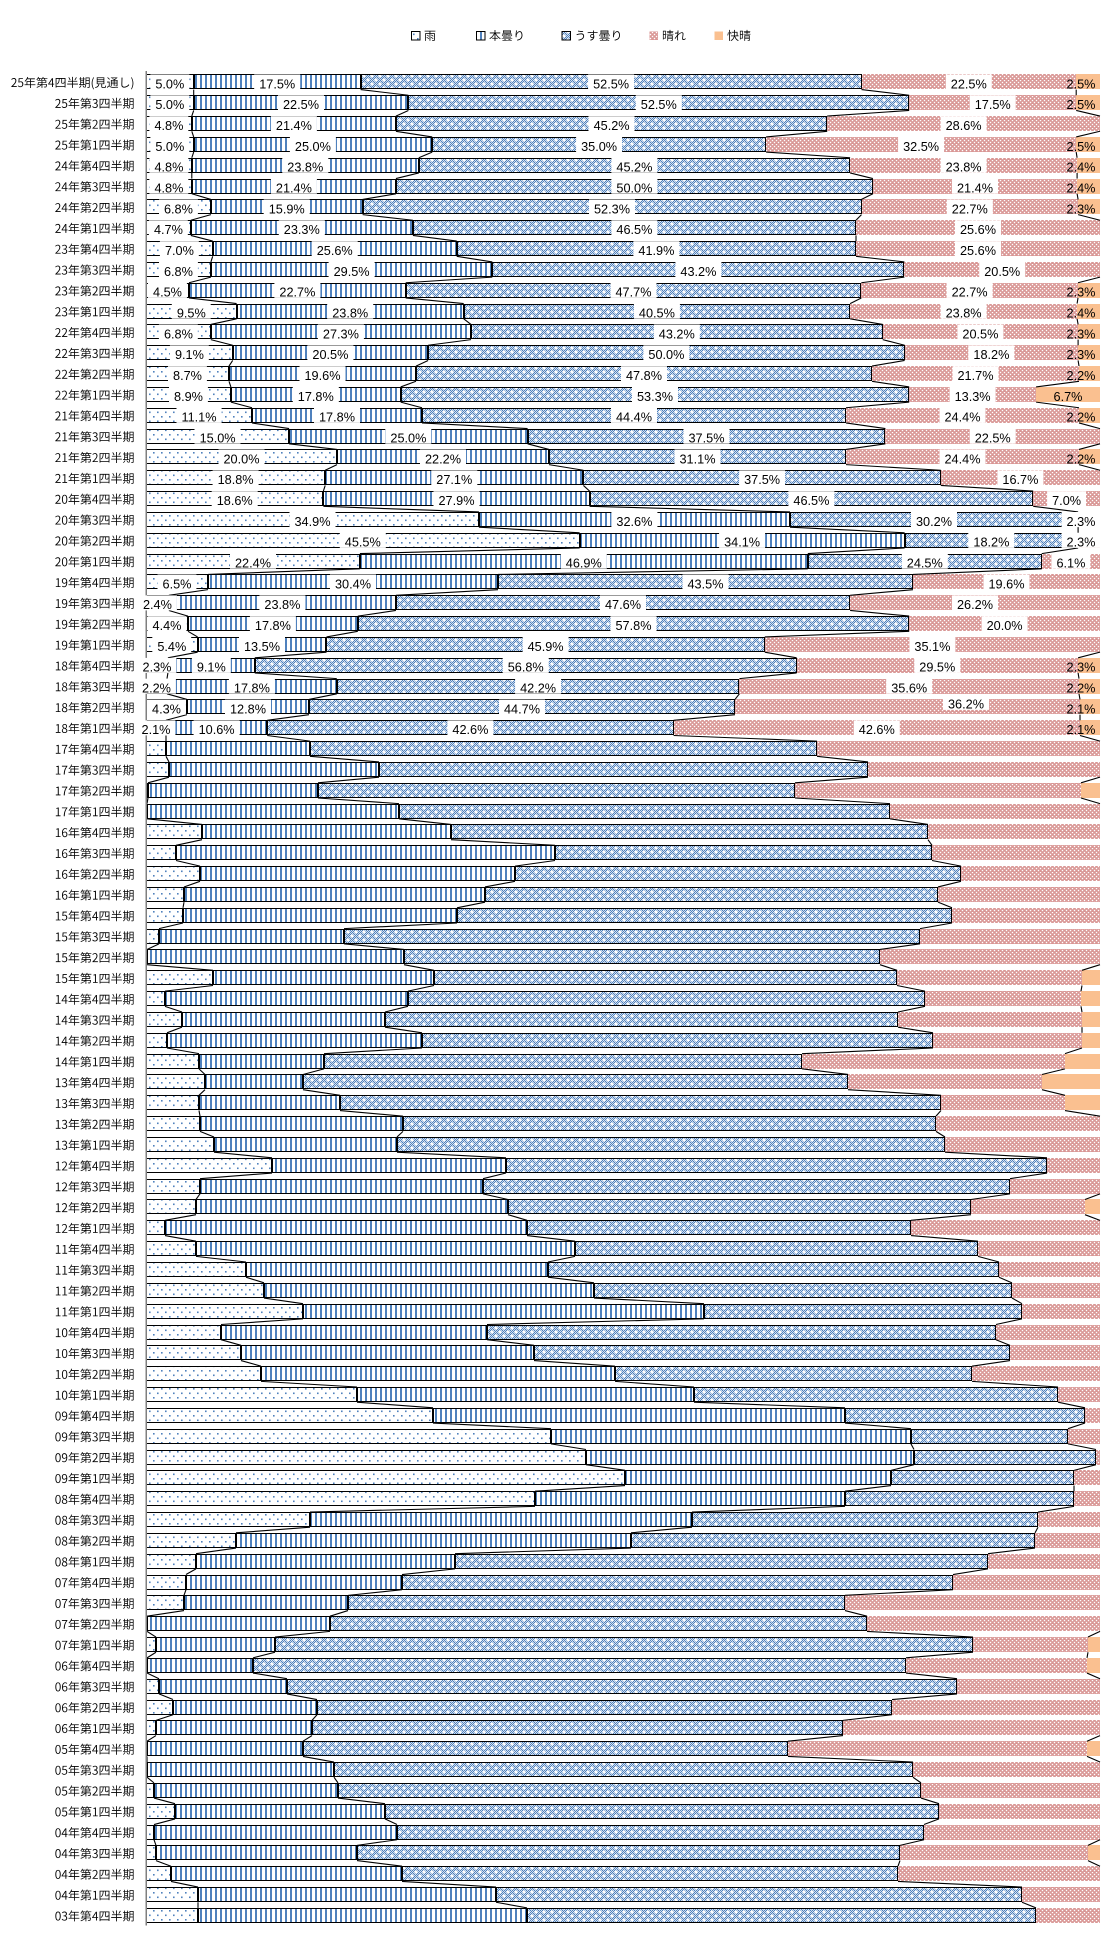  I want to click on svg-text: 17.5%, so click(993, 105).